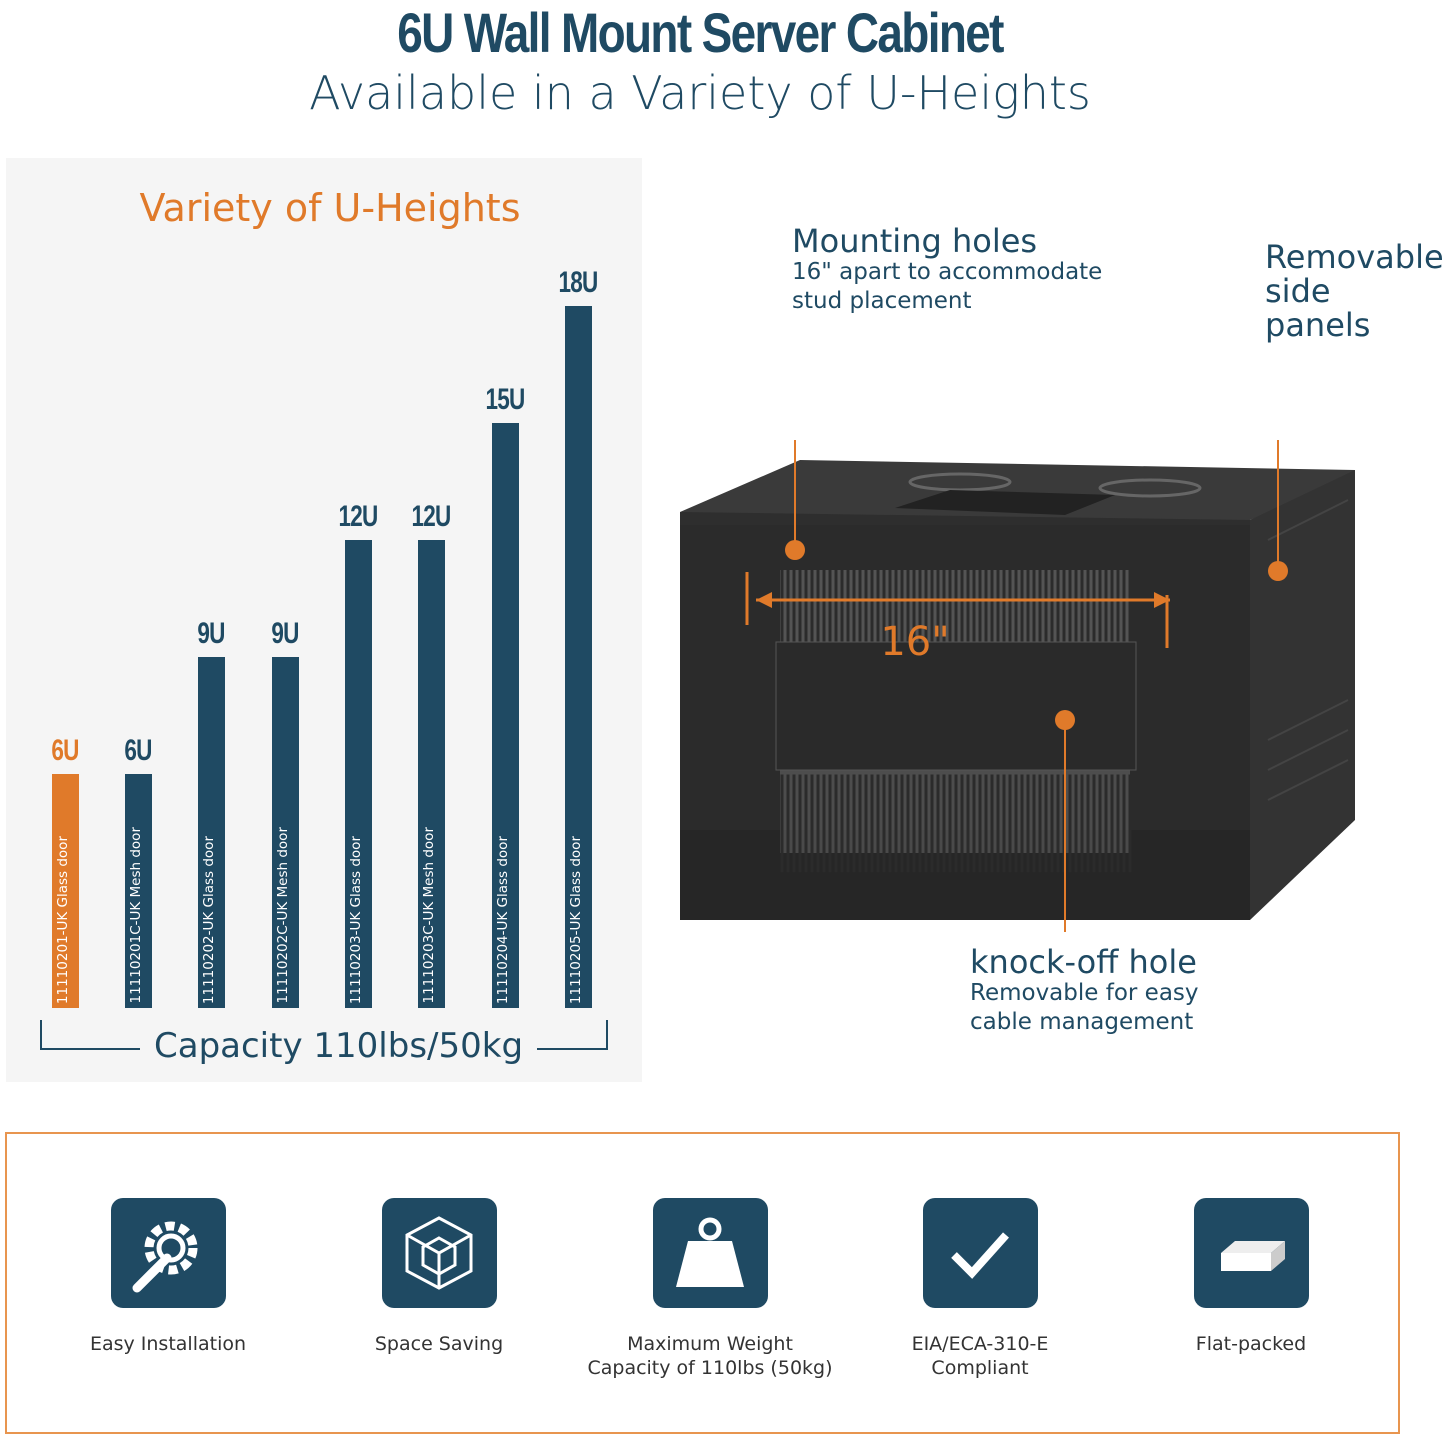 This screenshot has height=1437, width=1445. I want to click on bar-category-label: 11110203C-UK Mesh door, so click(429, 915).